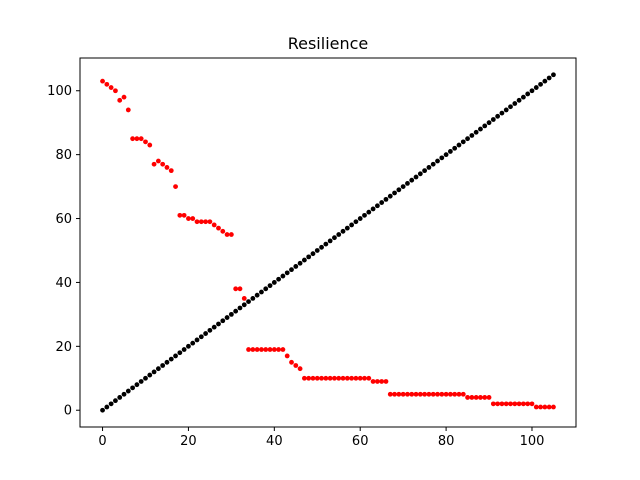 The image size is (640, 480). I want to click on y-tick-label: 20, so click(63, 347).